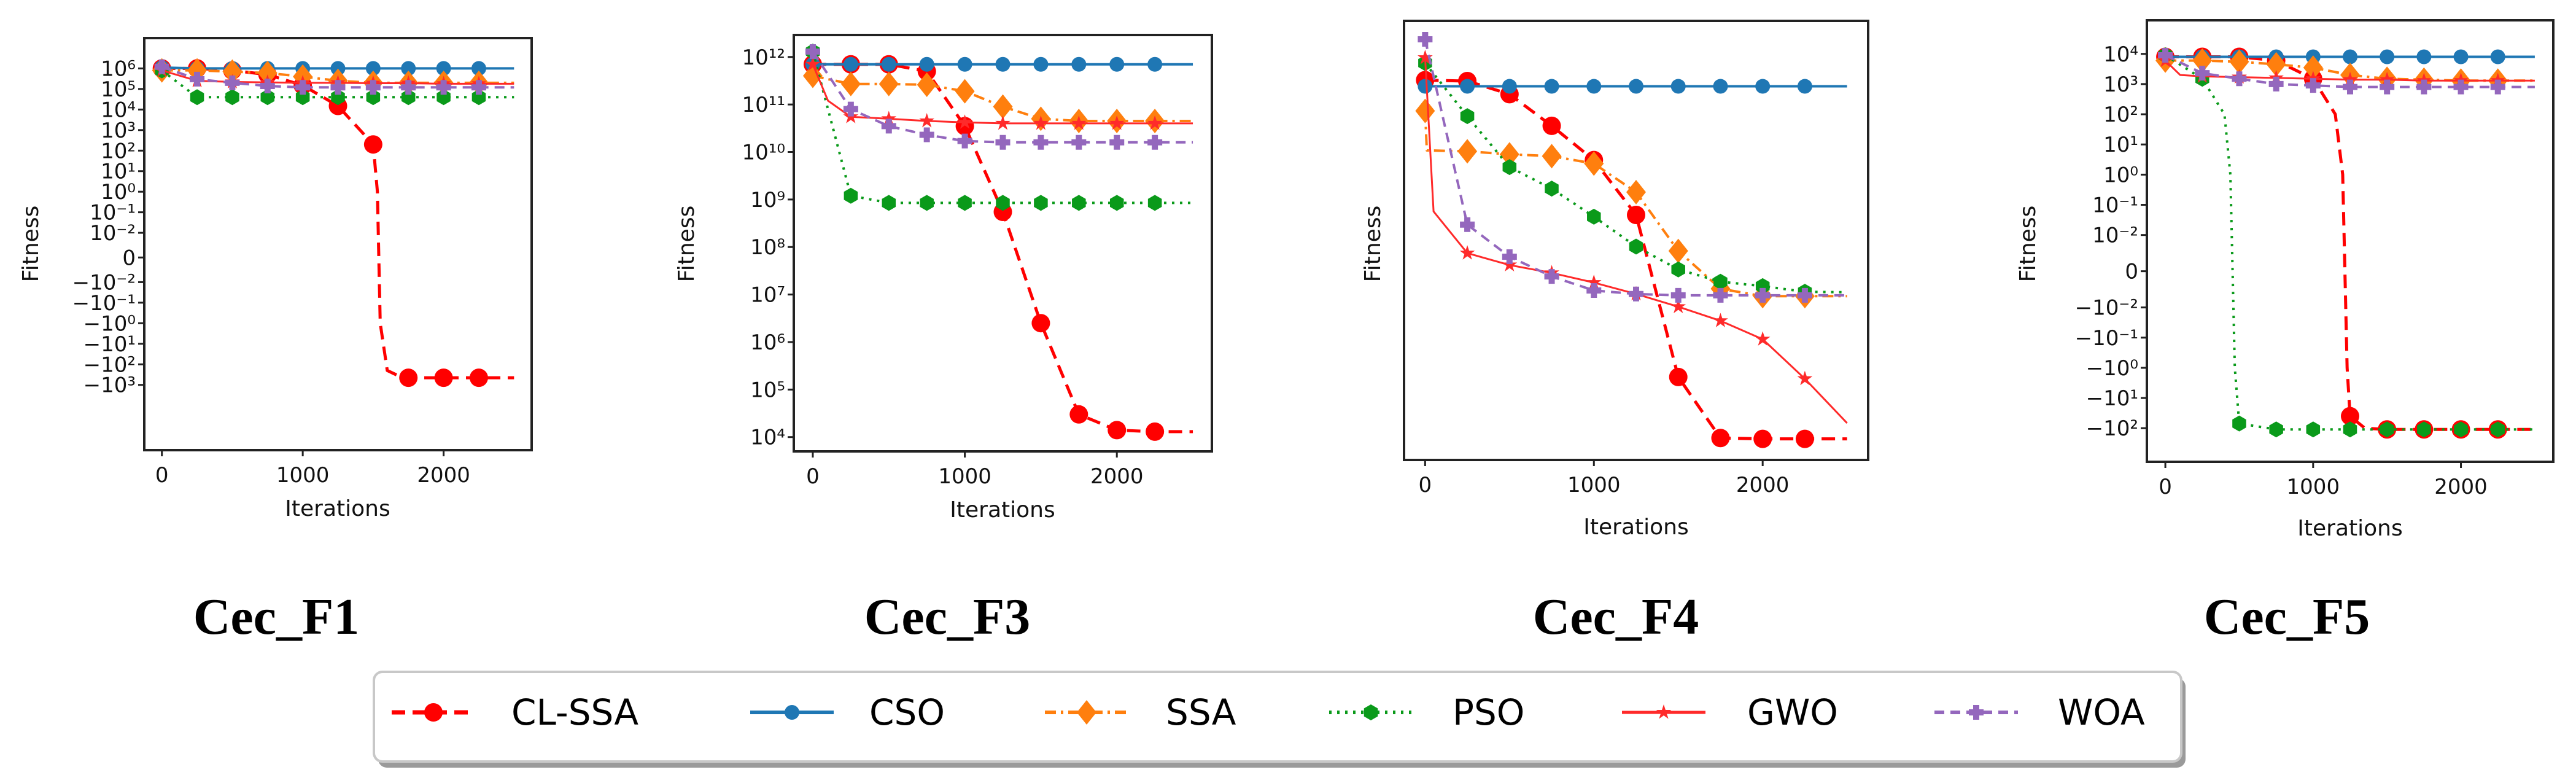 The image size is (2576, 783). I want to click on y-tick-label: 10², so click(118, 151).